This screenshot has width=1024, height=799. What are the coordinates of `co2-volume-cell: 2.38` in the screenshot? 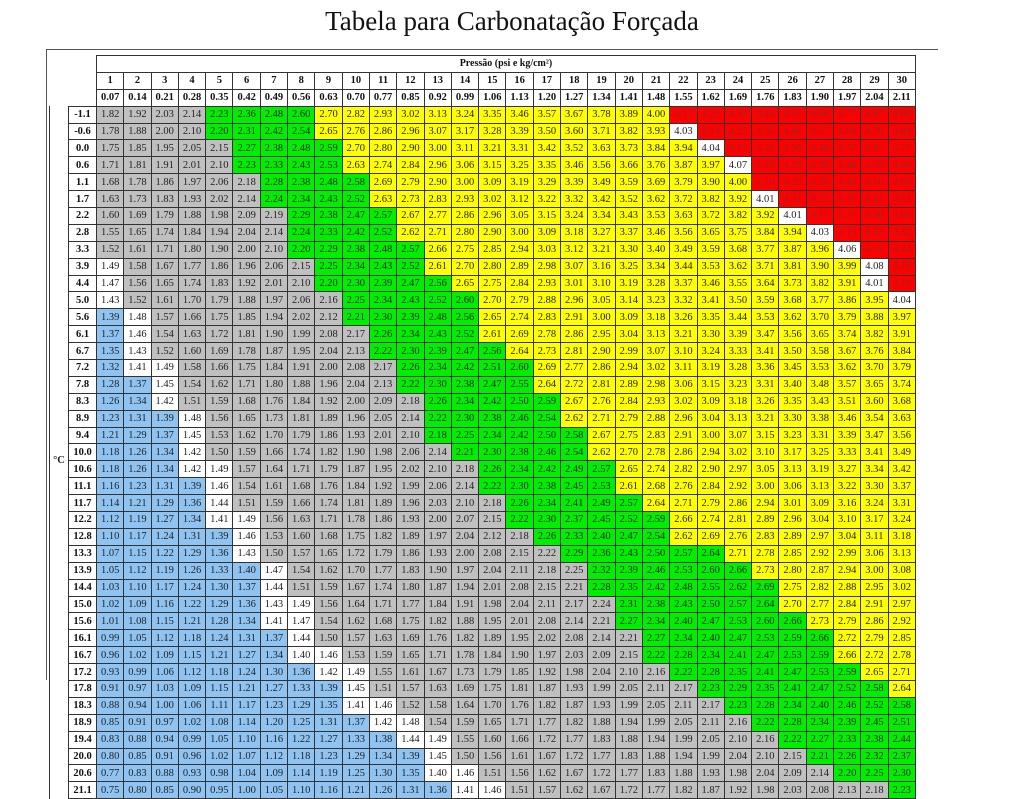 It's located at (519, 452).